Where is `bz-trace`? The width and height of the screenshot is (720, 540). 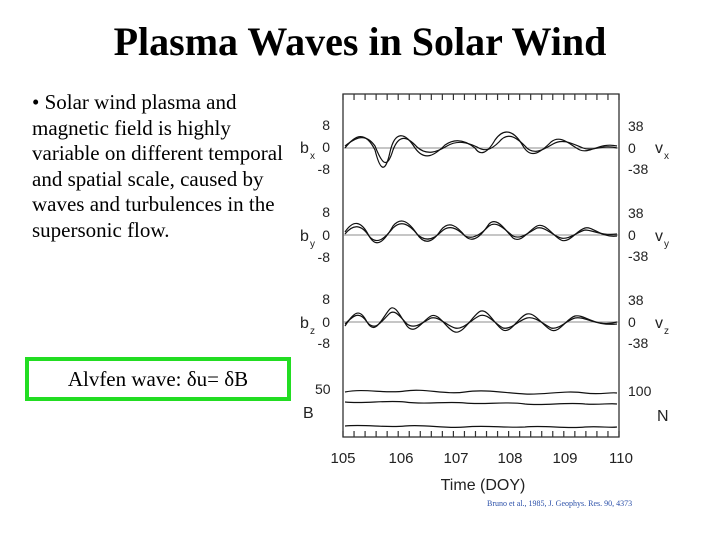 bz-trace is located at coordinates (481, 320).